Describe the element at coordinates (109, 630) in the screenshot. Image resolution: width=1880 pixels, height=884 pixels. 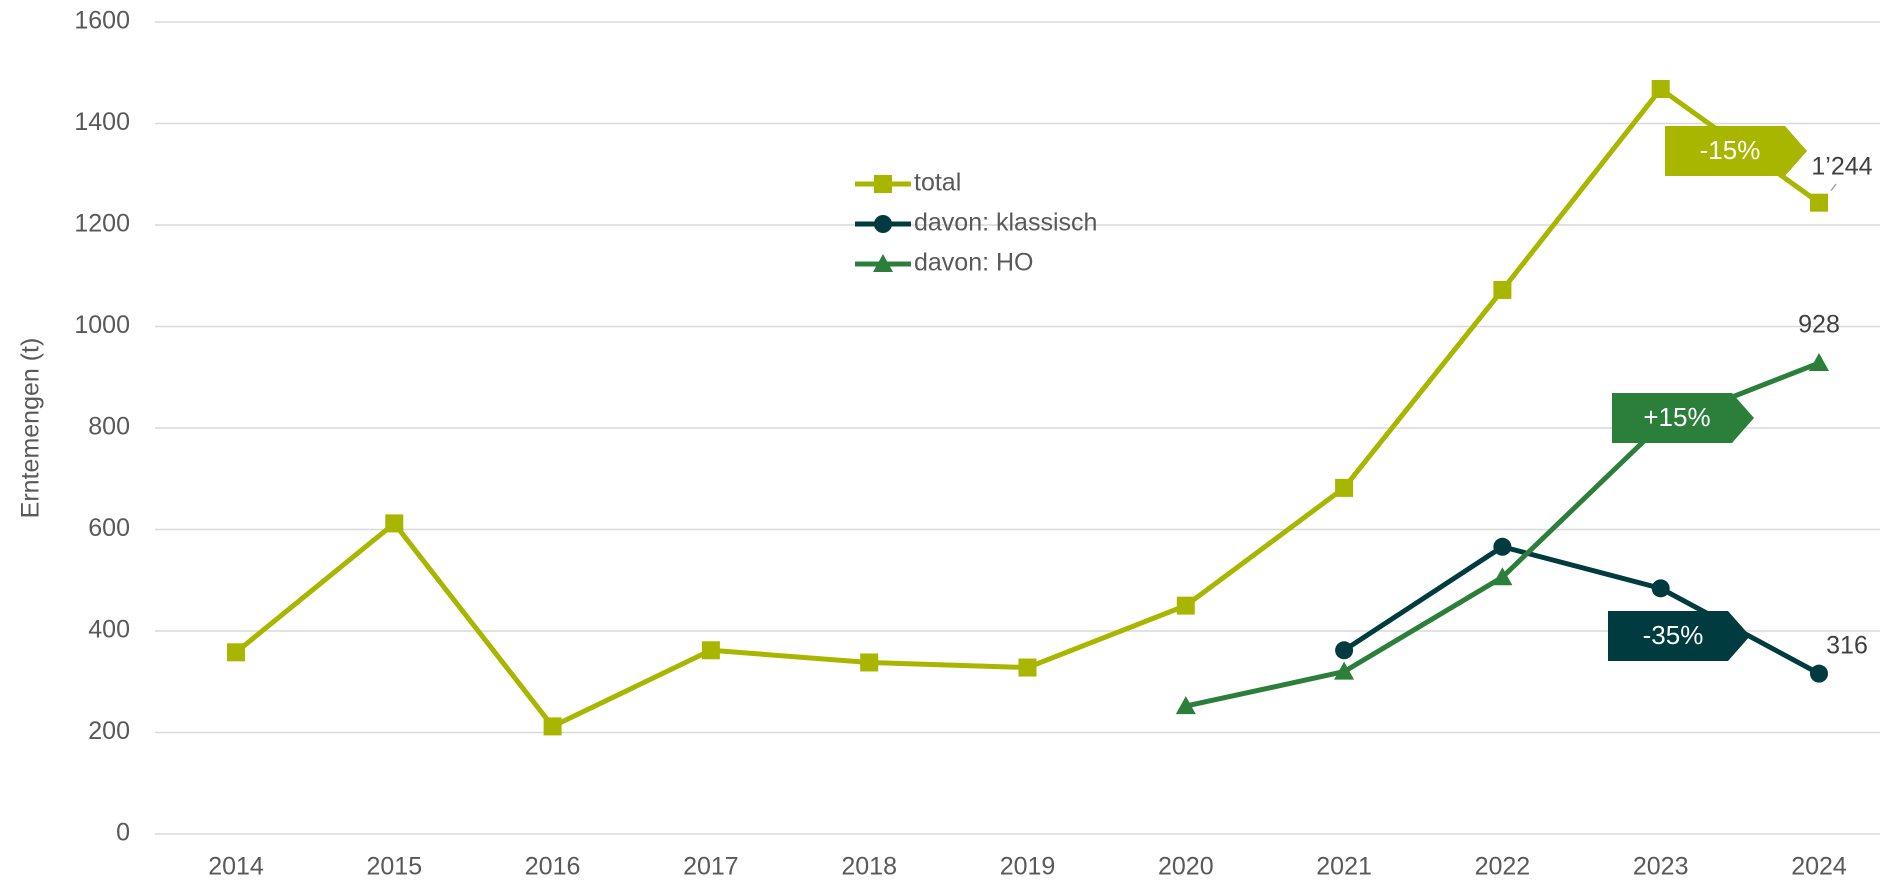
I see `y-tick-label: 400` at that location.